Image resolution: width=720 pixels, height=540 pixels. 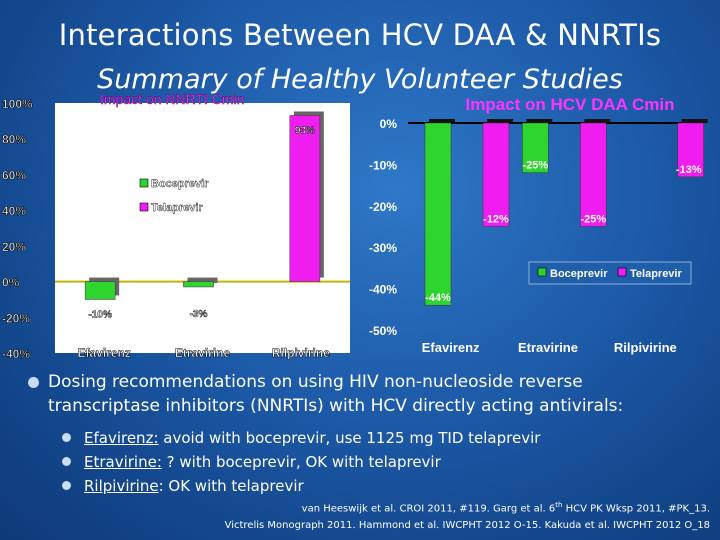 What do you see at coordinates (172, 99) in the screenshot?
I see `chart1-title: Impact on NNRTI Cmin` at bounding box center [172, 99].